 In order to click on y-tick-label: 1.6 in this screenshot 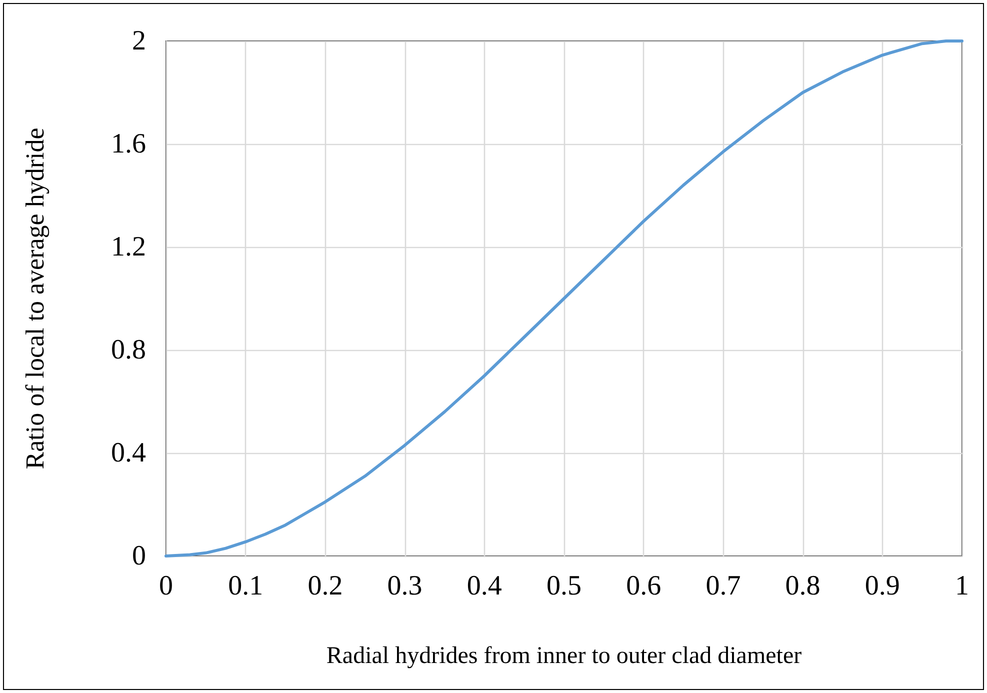, I will do `click(128, 144)`.